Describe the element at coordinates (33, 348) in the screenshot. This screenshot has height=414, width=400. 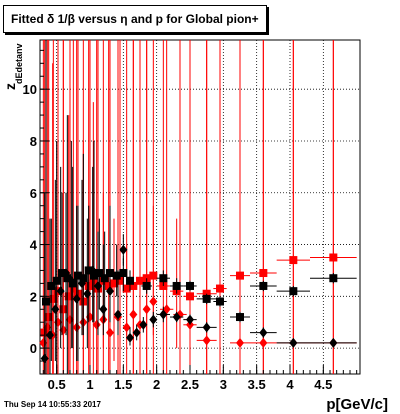
I see `y-tick-label: 0` at that location.